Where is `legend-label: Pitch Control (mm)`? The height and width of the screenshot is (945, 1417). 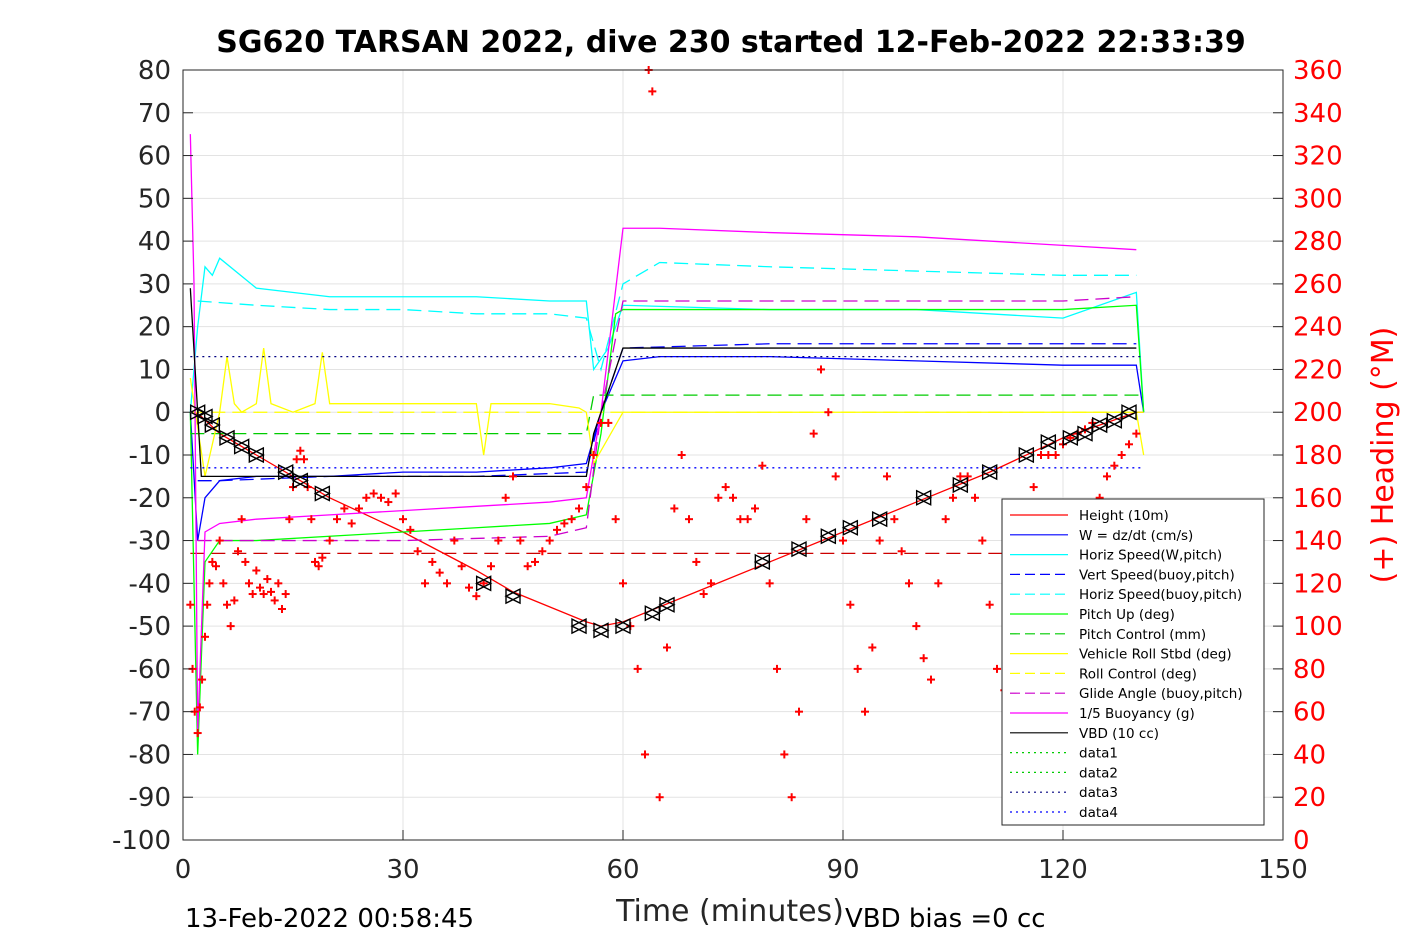 legend-label: Pitch Control (mm) is located at coordinates (1142, 635).